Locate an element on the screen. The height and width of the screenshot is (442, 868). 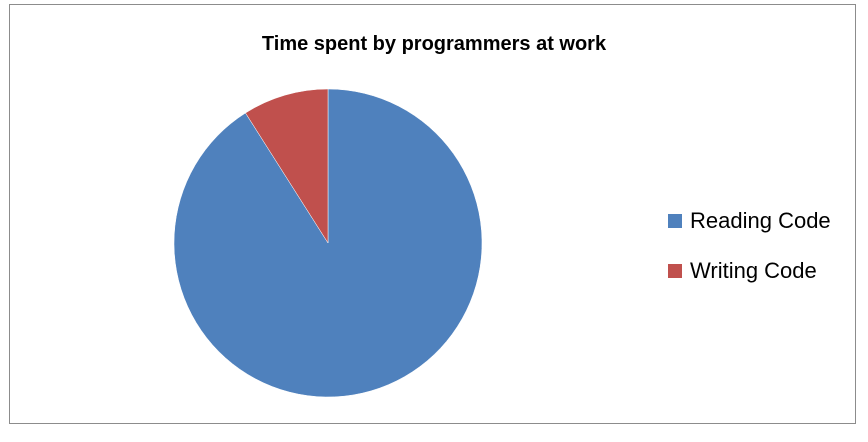
legend-item-writing-code: Writing Code is located at coordinates (749, 271).